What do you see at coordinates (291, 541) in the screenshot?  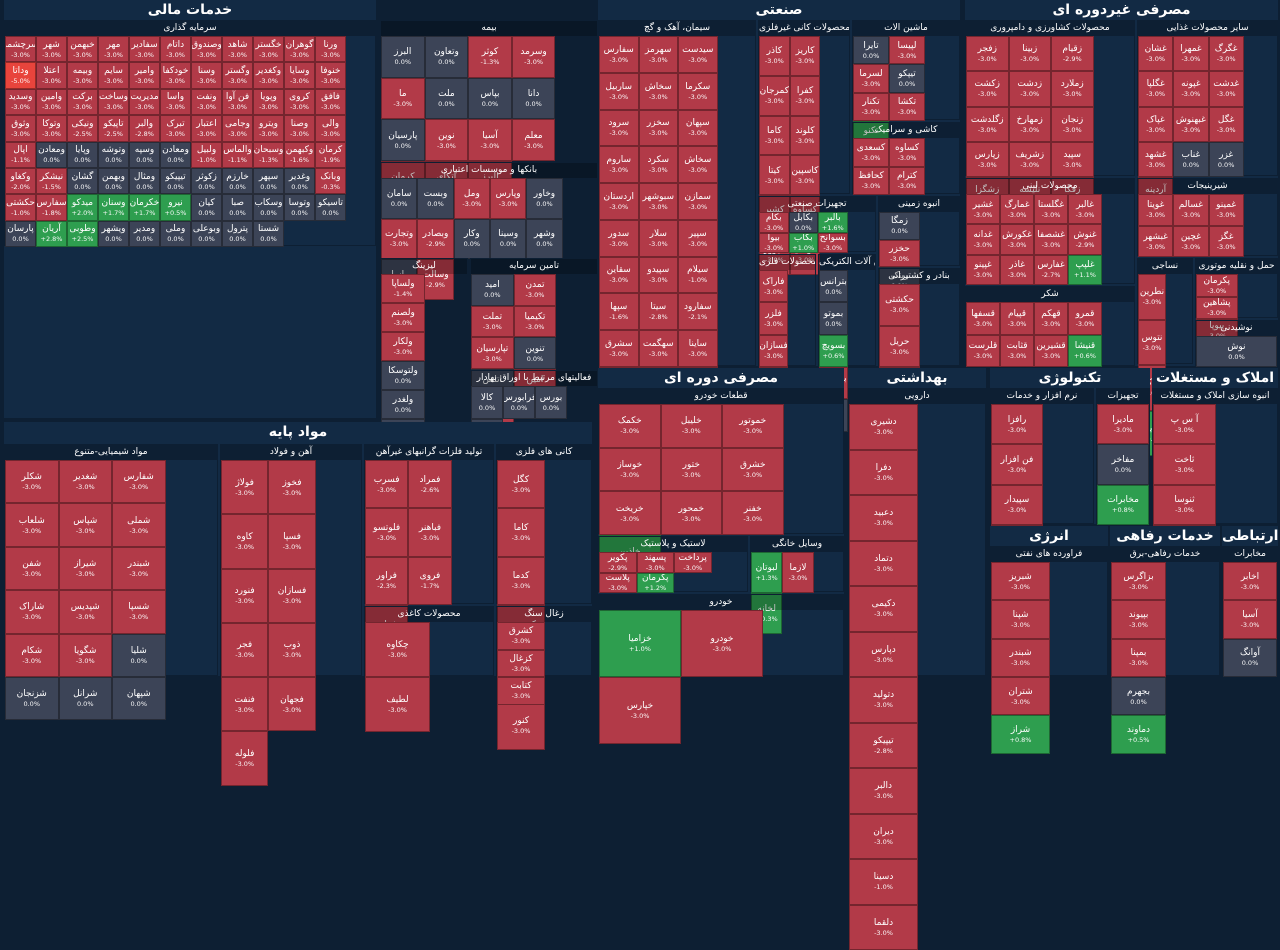 I see `stock-tile: فسپا-3.0%` at bounding box center [291, 541].